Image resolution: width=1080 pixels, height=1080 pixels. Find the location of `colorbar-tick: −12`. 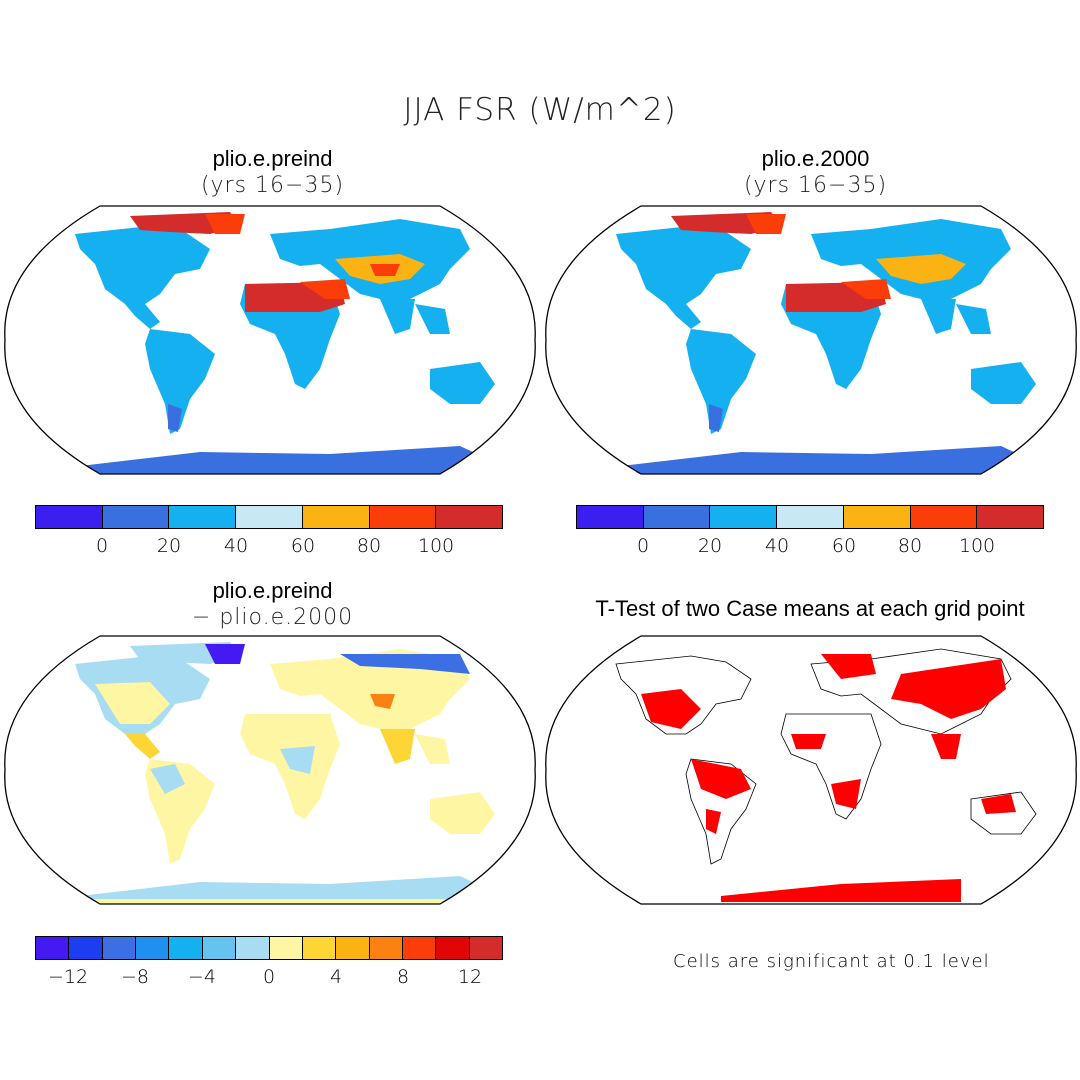

colorbar-tick: −12 is located at coordinates (68, 977).